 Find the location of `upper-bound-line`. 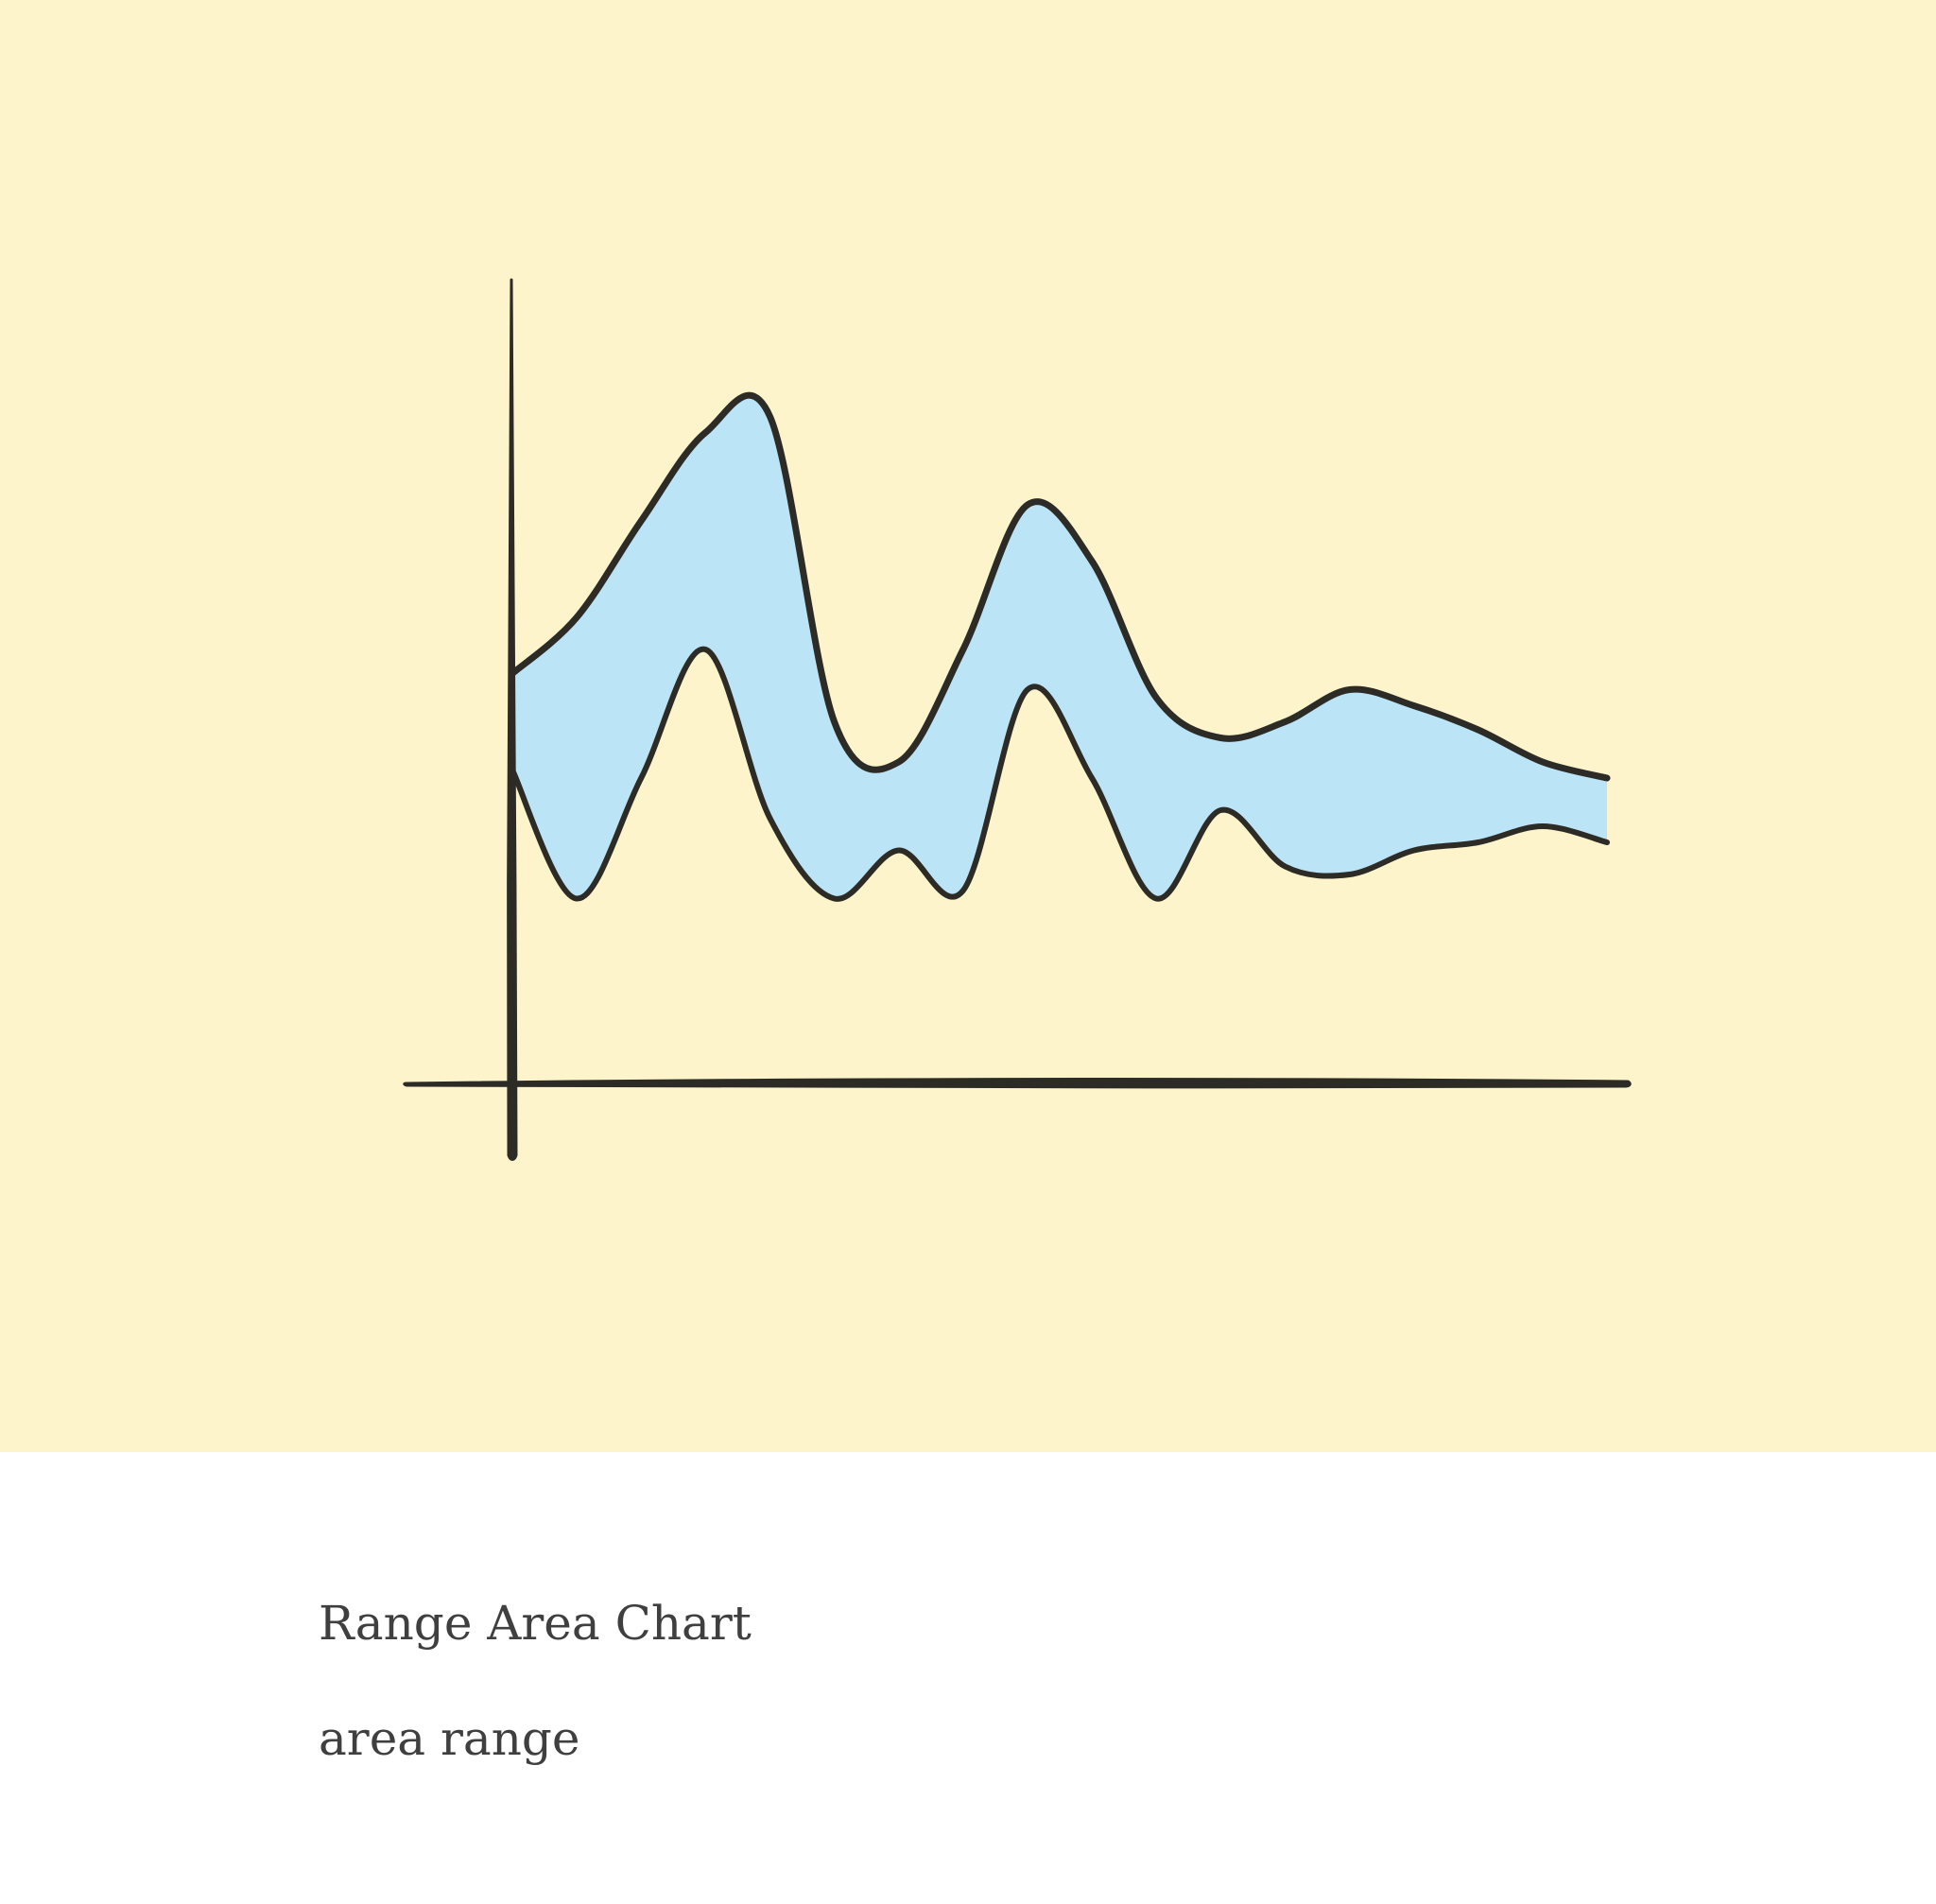

upper-bound-line is located at coordinates (1060, 586).